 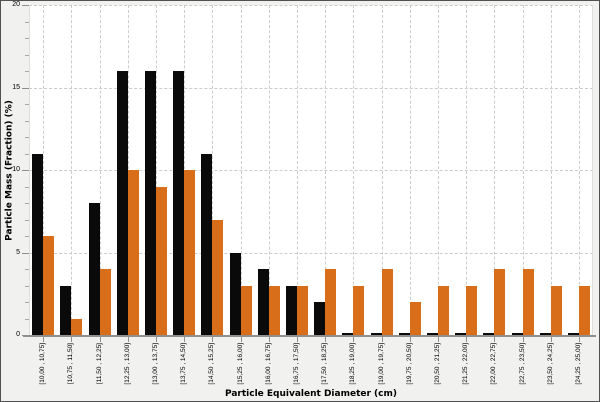 I want to click on x-tick-label: [24,25 , 25,00], so click(x=578, y=364).